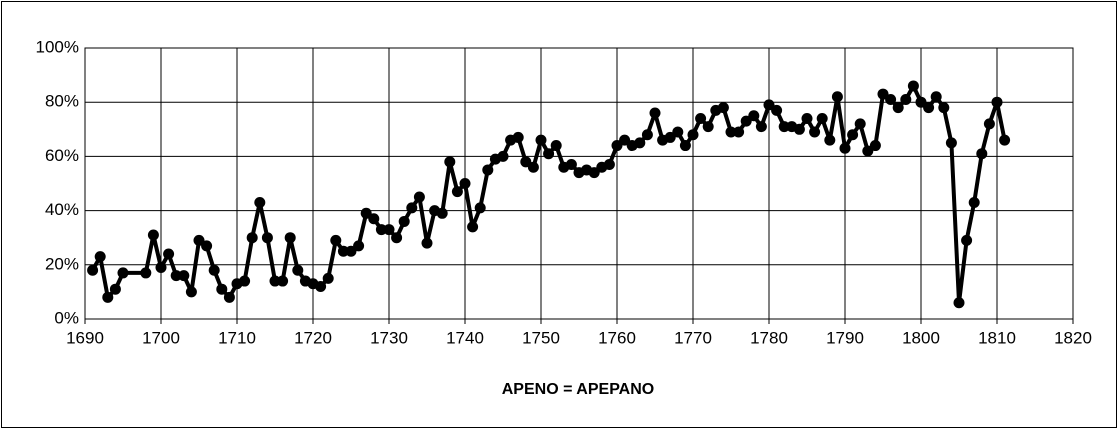 The image size is (1119, 430). What do you see at coordinates (161, 337) in the screenshot?
I see `x-tick-label: 1700` at bounding box center [161, 337].